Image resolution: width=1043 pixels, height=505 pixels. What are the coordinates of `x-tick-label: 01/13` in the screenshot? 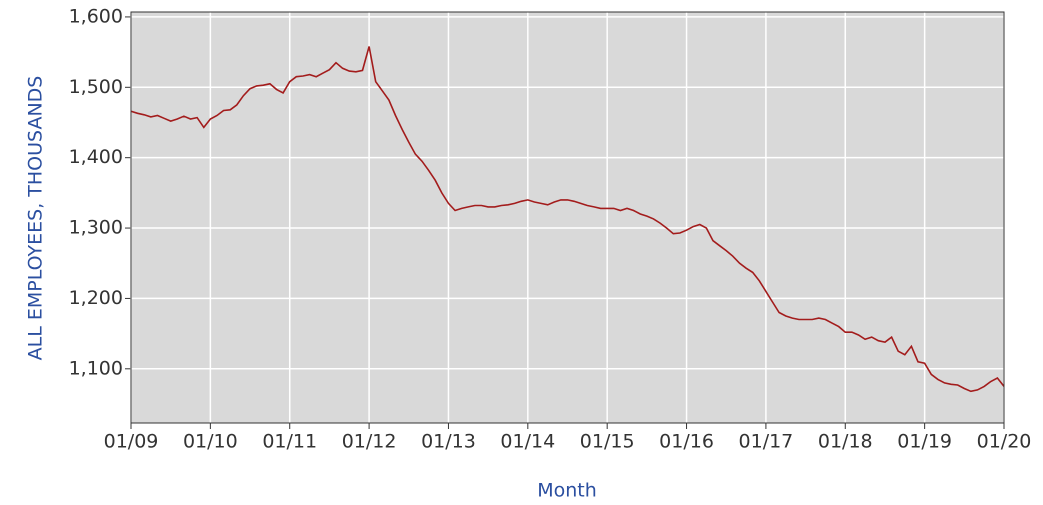 It's located at (448, 442).